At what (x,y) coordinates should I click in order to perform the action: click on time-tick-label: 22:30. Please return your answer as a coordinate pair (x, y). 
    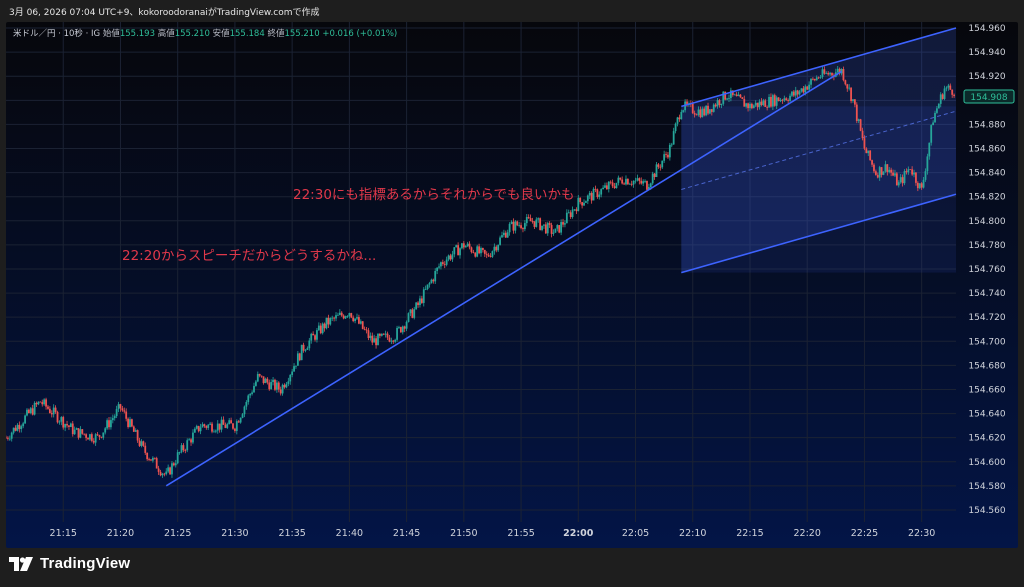
    Looking at the image, I should click on (921, 533).